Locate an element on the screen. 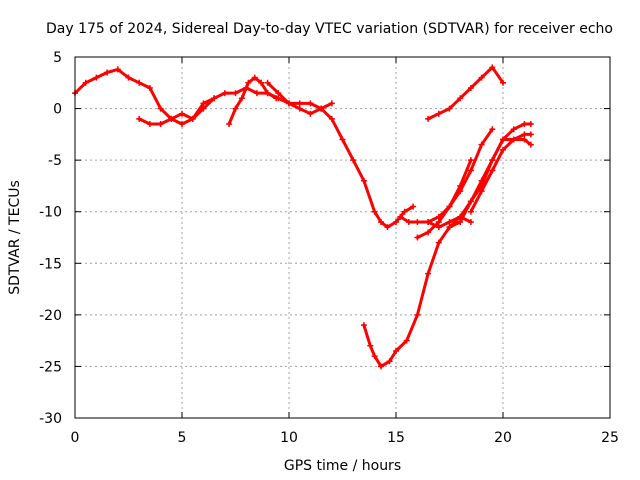 Image resolution: width=640 pixels, height=480 pixels. x-tick-label: 25 is located at coordinates (610, 438).